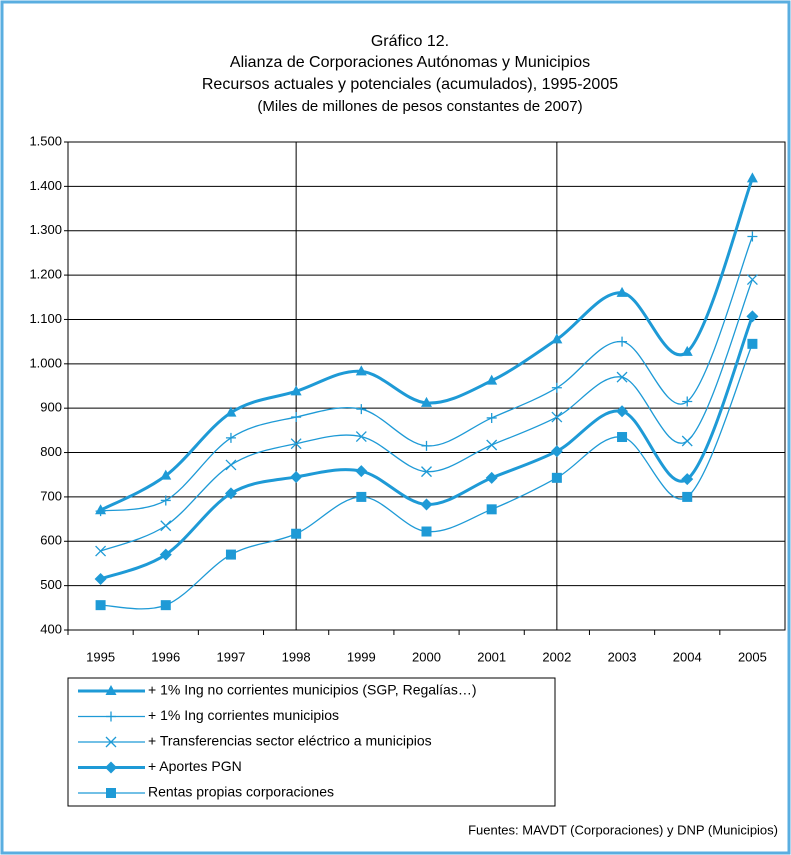 This screenshot has width=791, height=855. I want to click on y-tick-label: 1.300, so click(45, 229).